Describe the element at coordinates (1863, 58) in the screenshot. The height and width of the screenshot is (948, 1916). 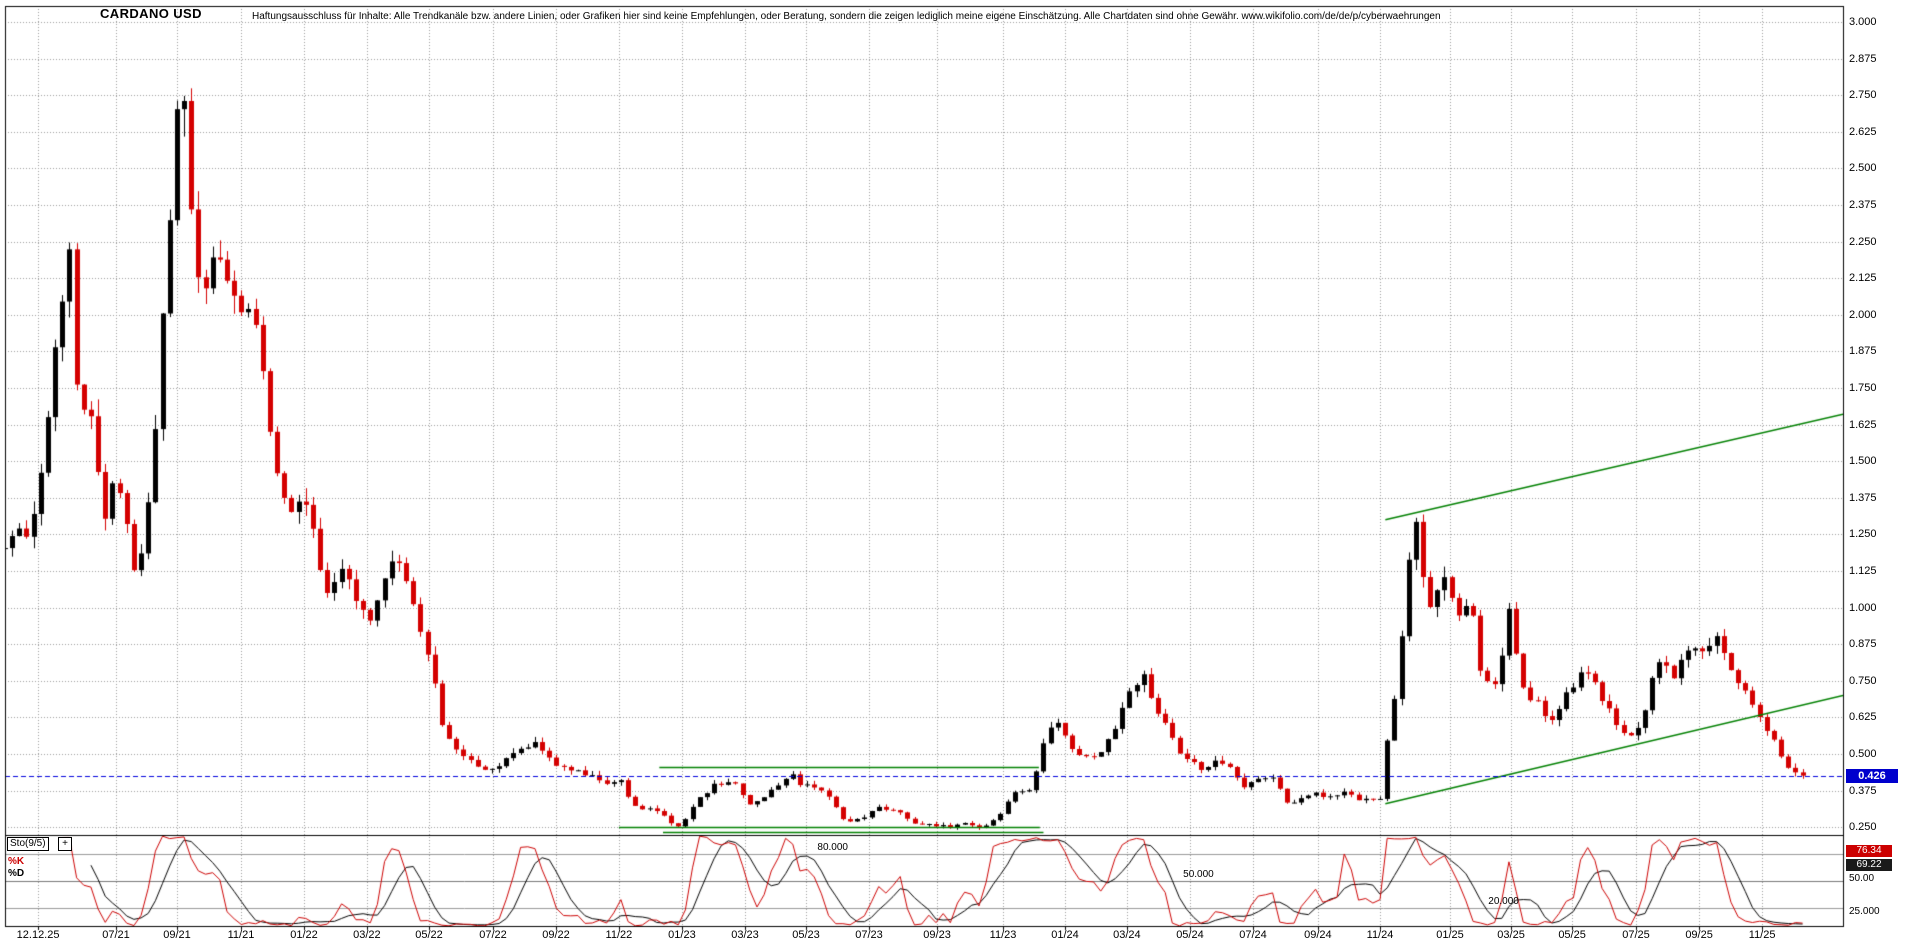
I see `y-tick-label: 2.875` at that location.